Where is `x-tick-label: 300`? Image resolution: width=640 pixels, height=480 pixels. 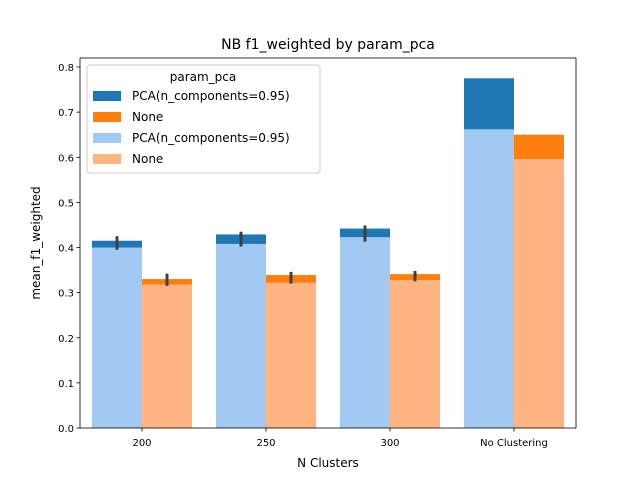
x-tick-label: 300 is located at coordinates (389, 443).